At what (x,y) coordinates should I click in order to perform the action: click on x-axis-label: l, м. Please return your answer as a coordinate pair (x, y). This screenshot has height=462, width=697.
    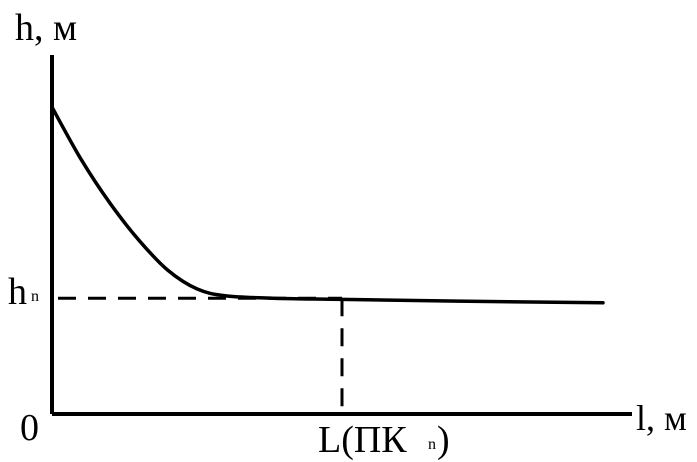
    Looking at the image, I should click on (661, 418).